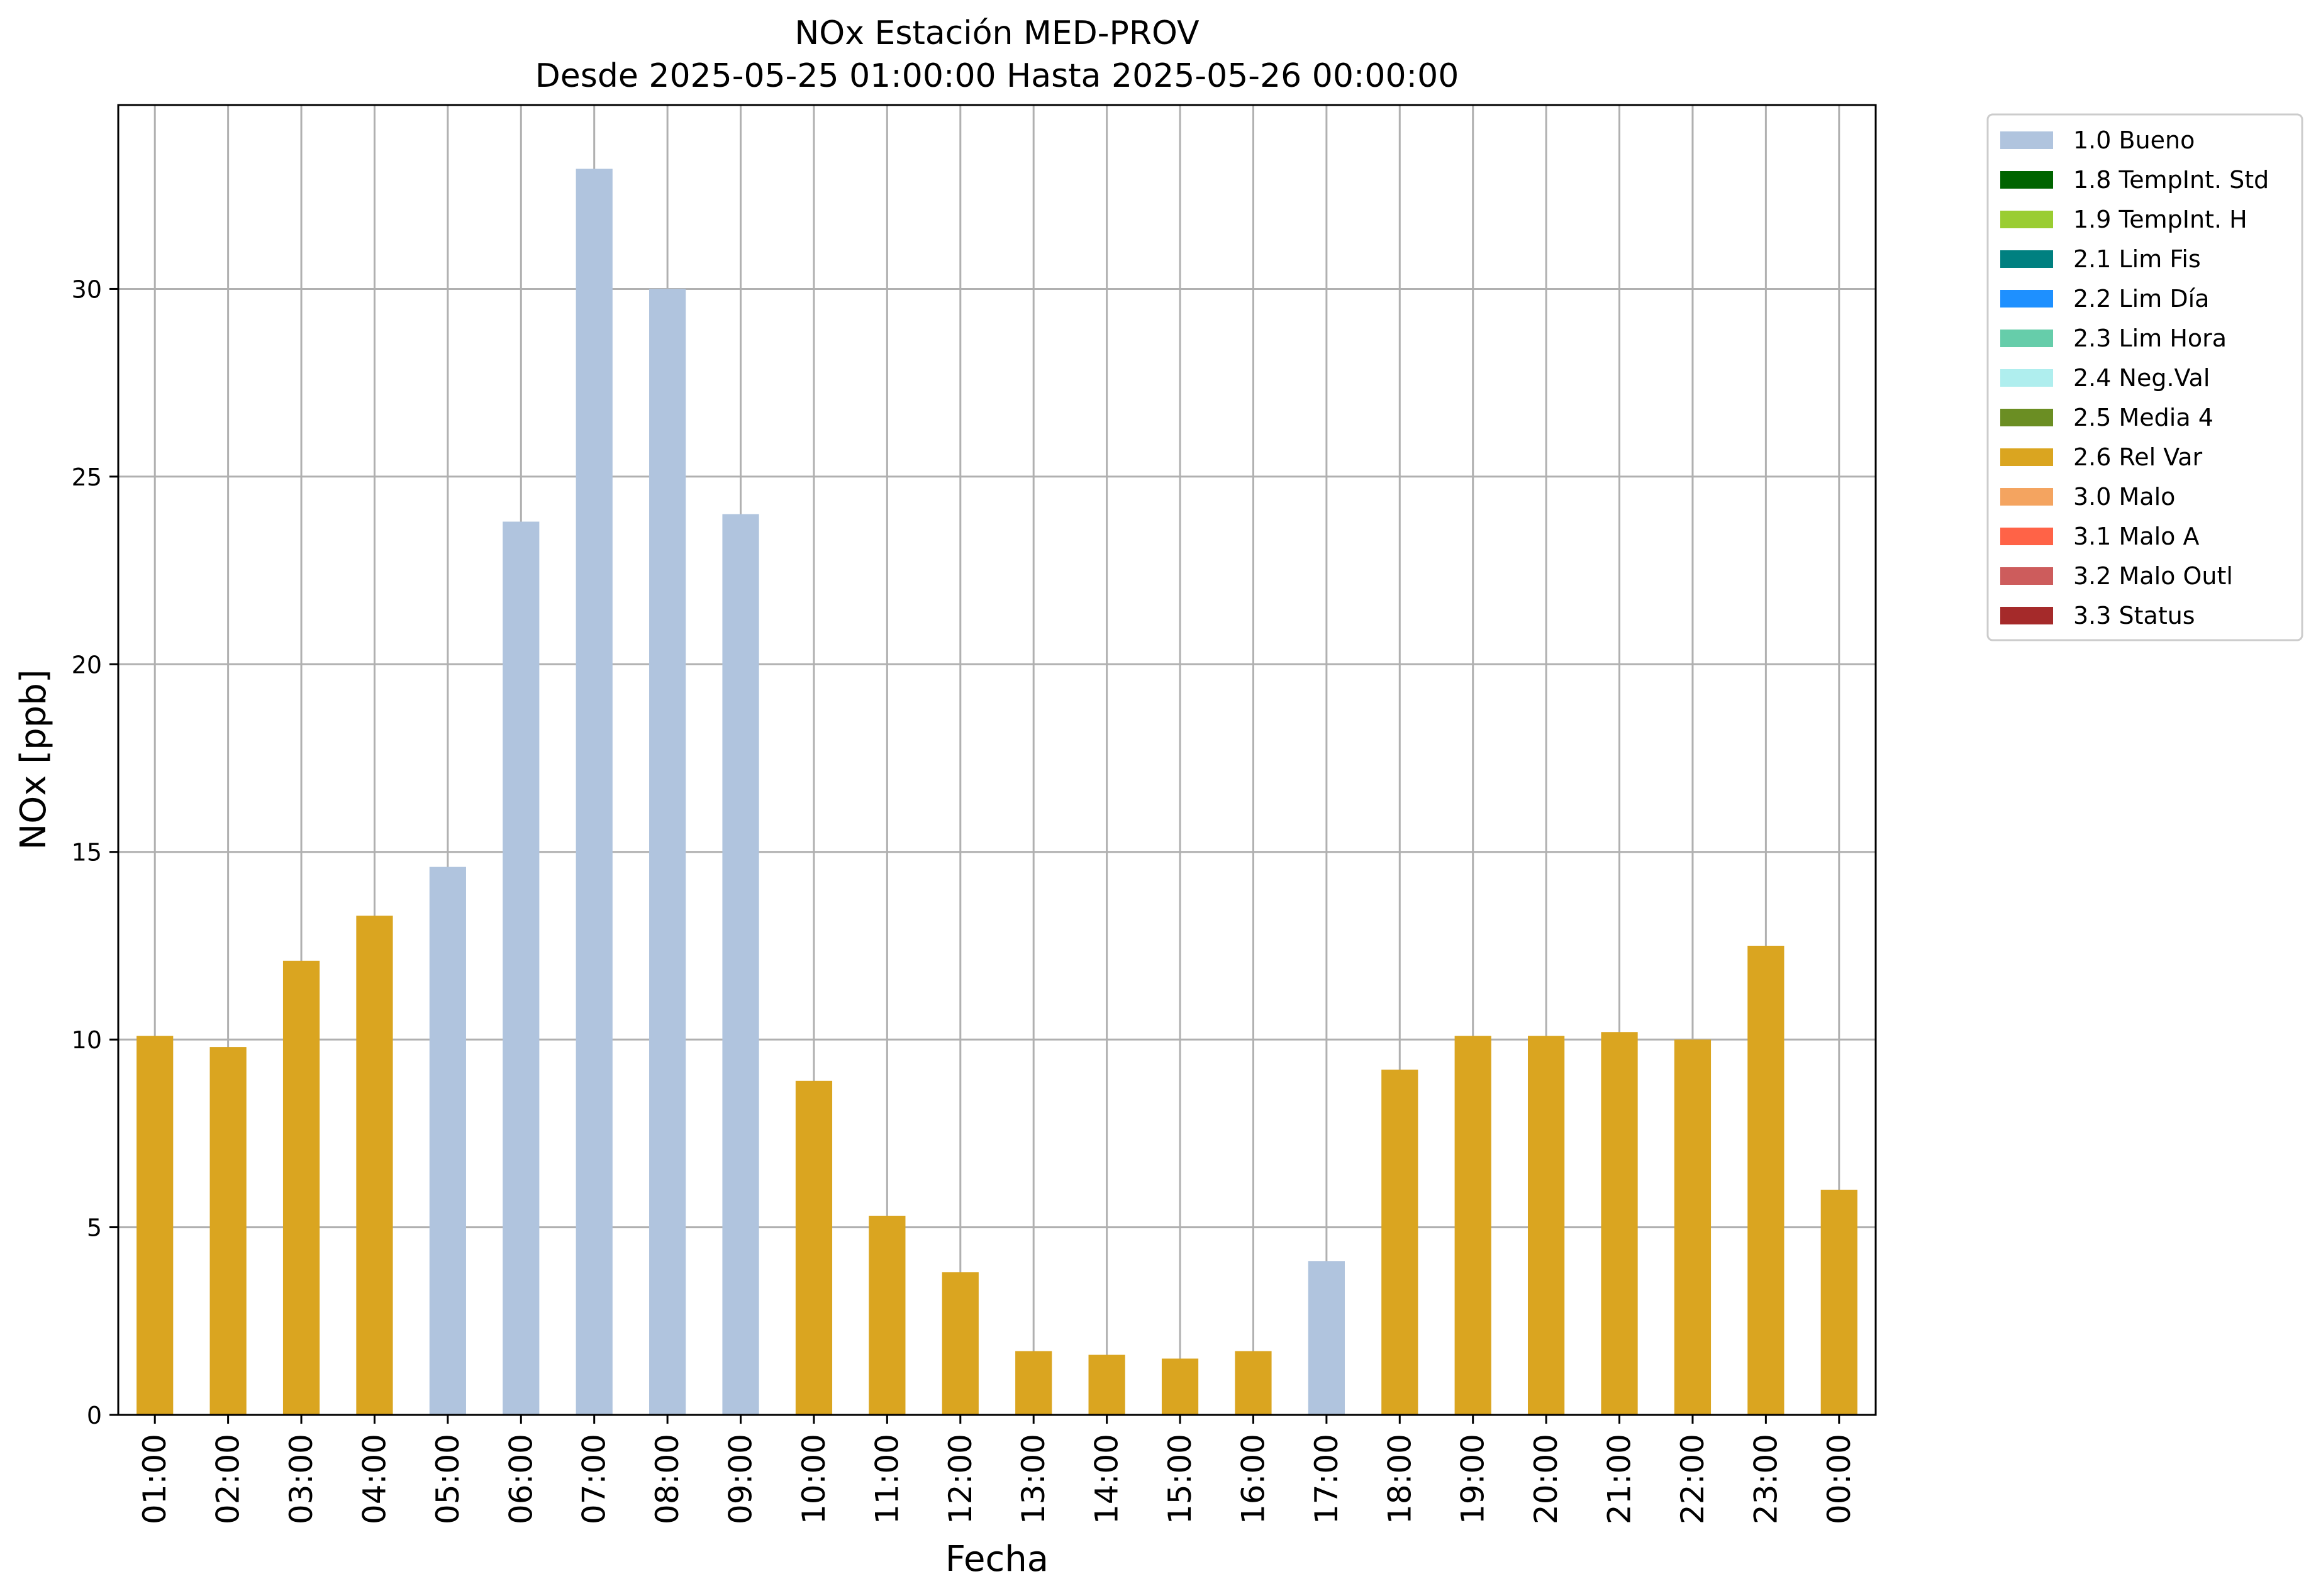 Image resolution: width=2316 pixels, height=1596 pixels. I want to click on y-tick-label: 25, so click(87, 477).